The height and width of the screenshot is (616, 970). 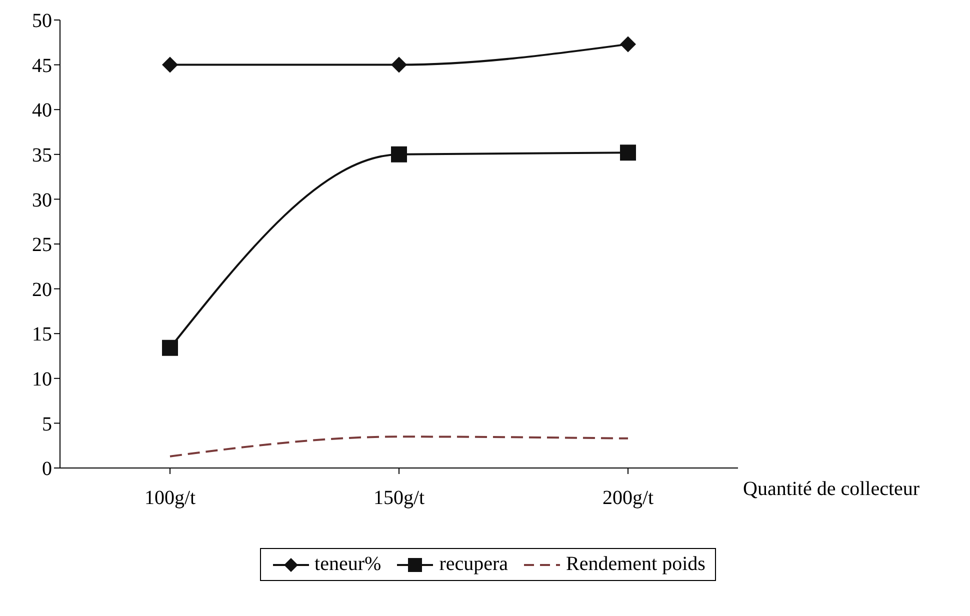 What do you see at coordinates (399, 498) in the screenshot?
I see `x-tick-label: 150g/t` at bounding box center [399, 498].